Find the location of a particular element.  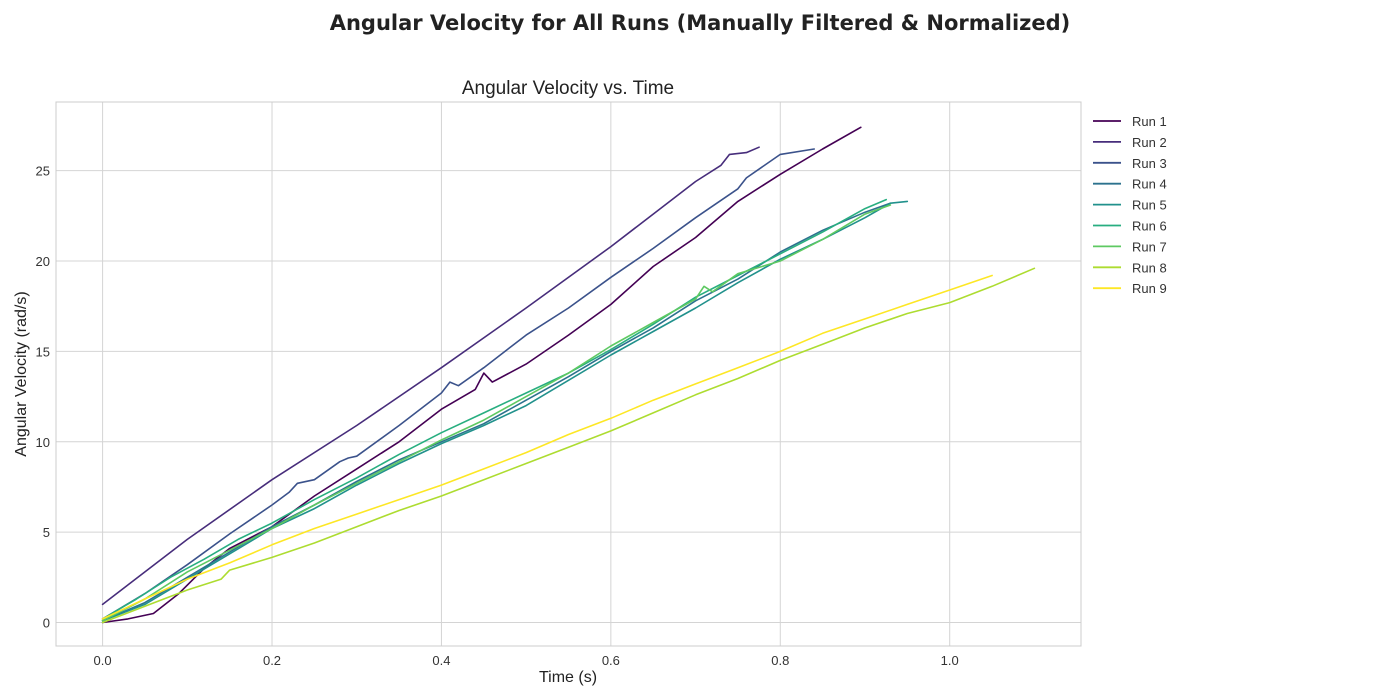

x-tick-label: 0.2 is located at coordinates (272, 660).